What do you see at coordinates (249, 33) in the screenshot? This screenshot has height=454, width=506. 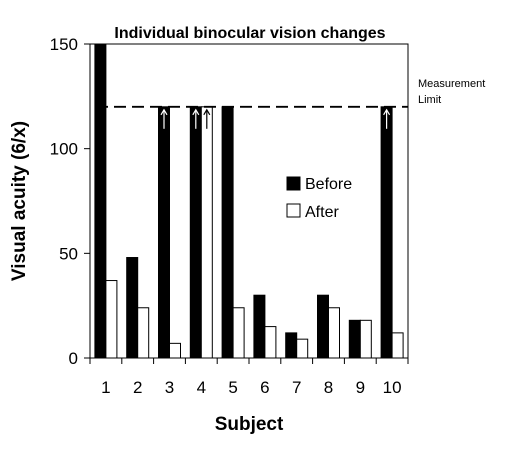 I see `chart-title: Individual binocular vision changes` at bounding box center [249, 33].